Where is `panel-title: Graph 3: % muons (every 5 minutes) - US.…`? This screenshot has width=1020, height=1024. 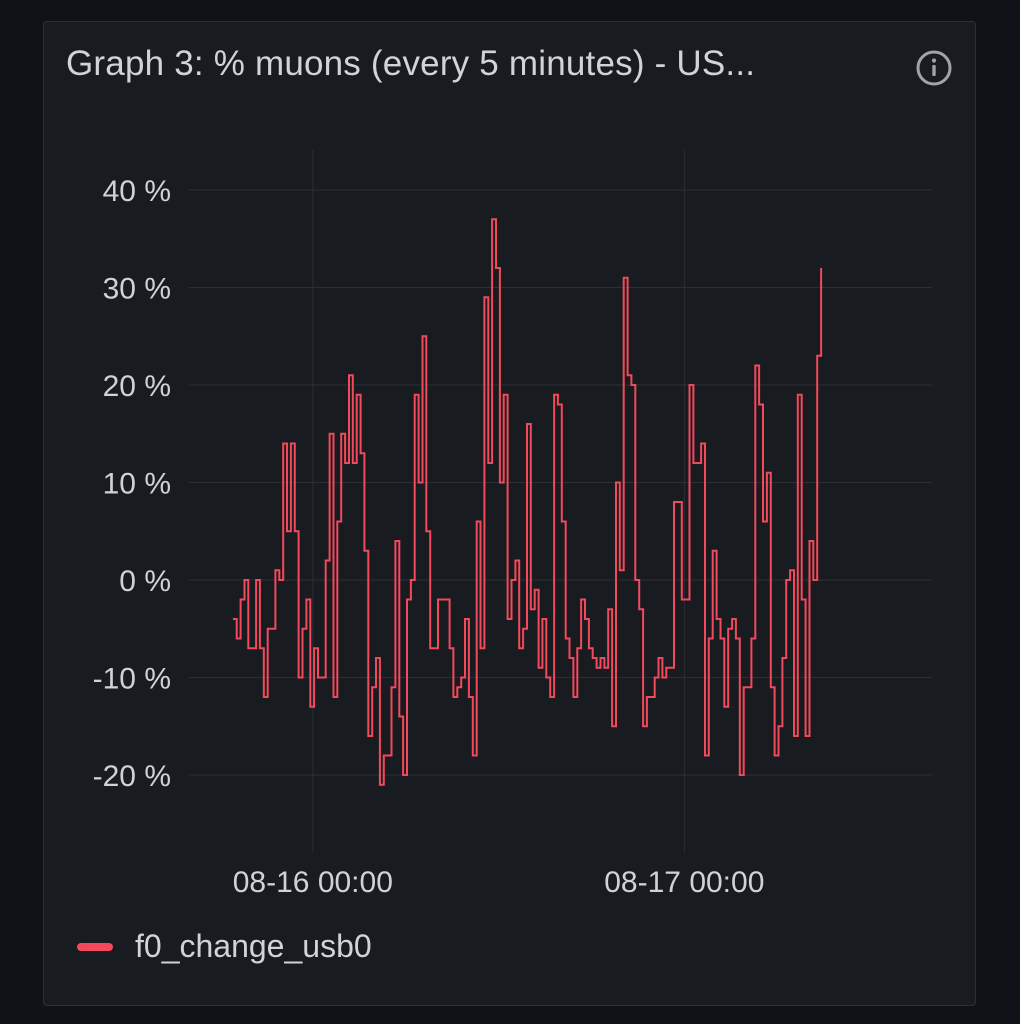 panel-title: Graph 3: % muons (every 5 minutes) - US.… is located at coordinates (411, 63).